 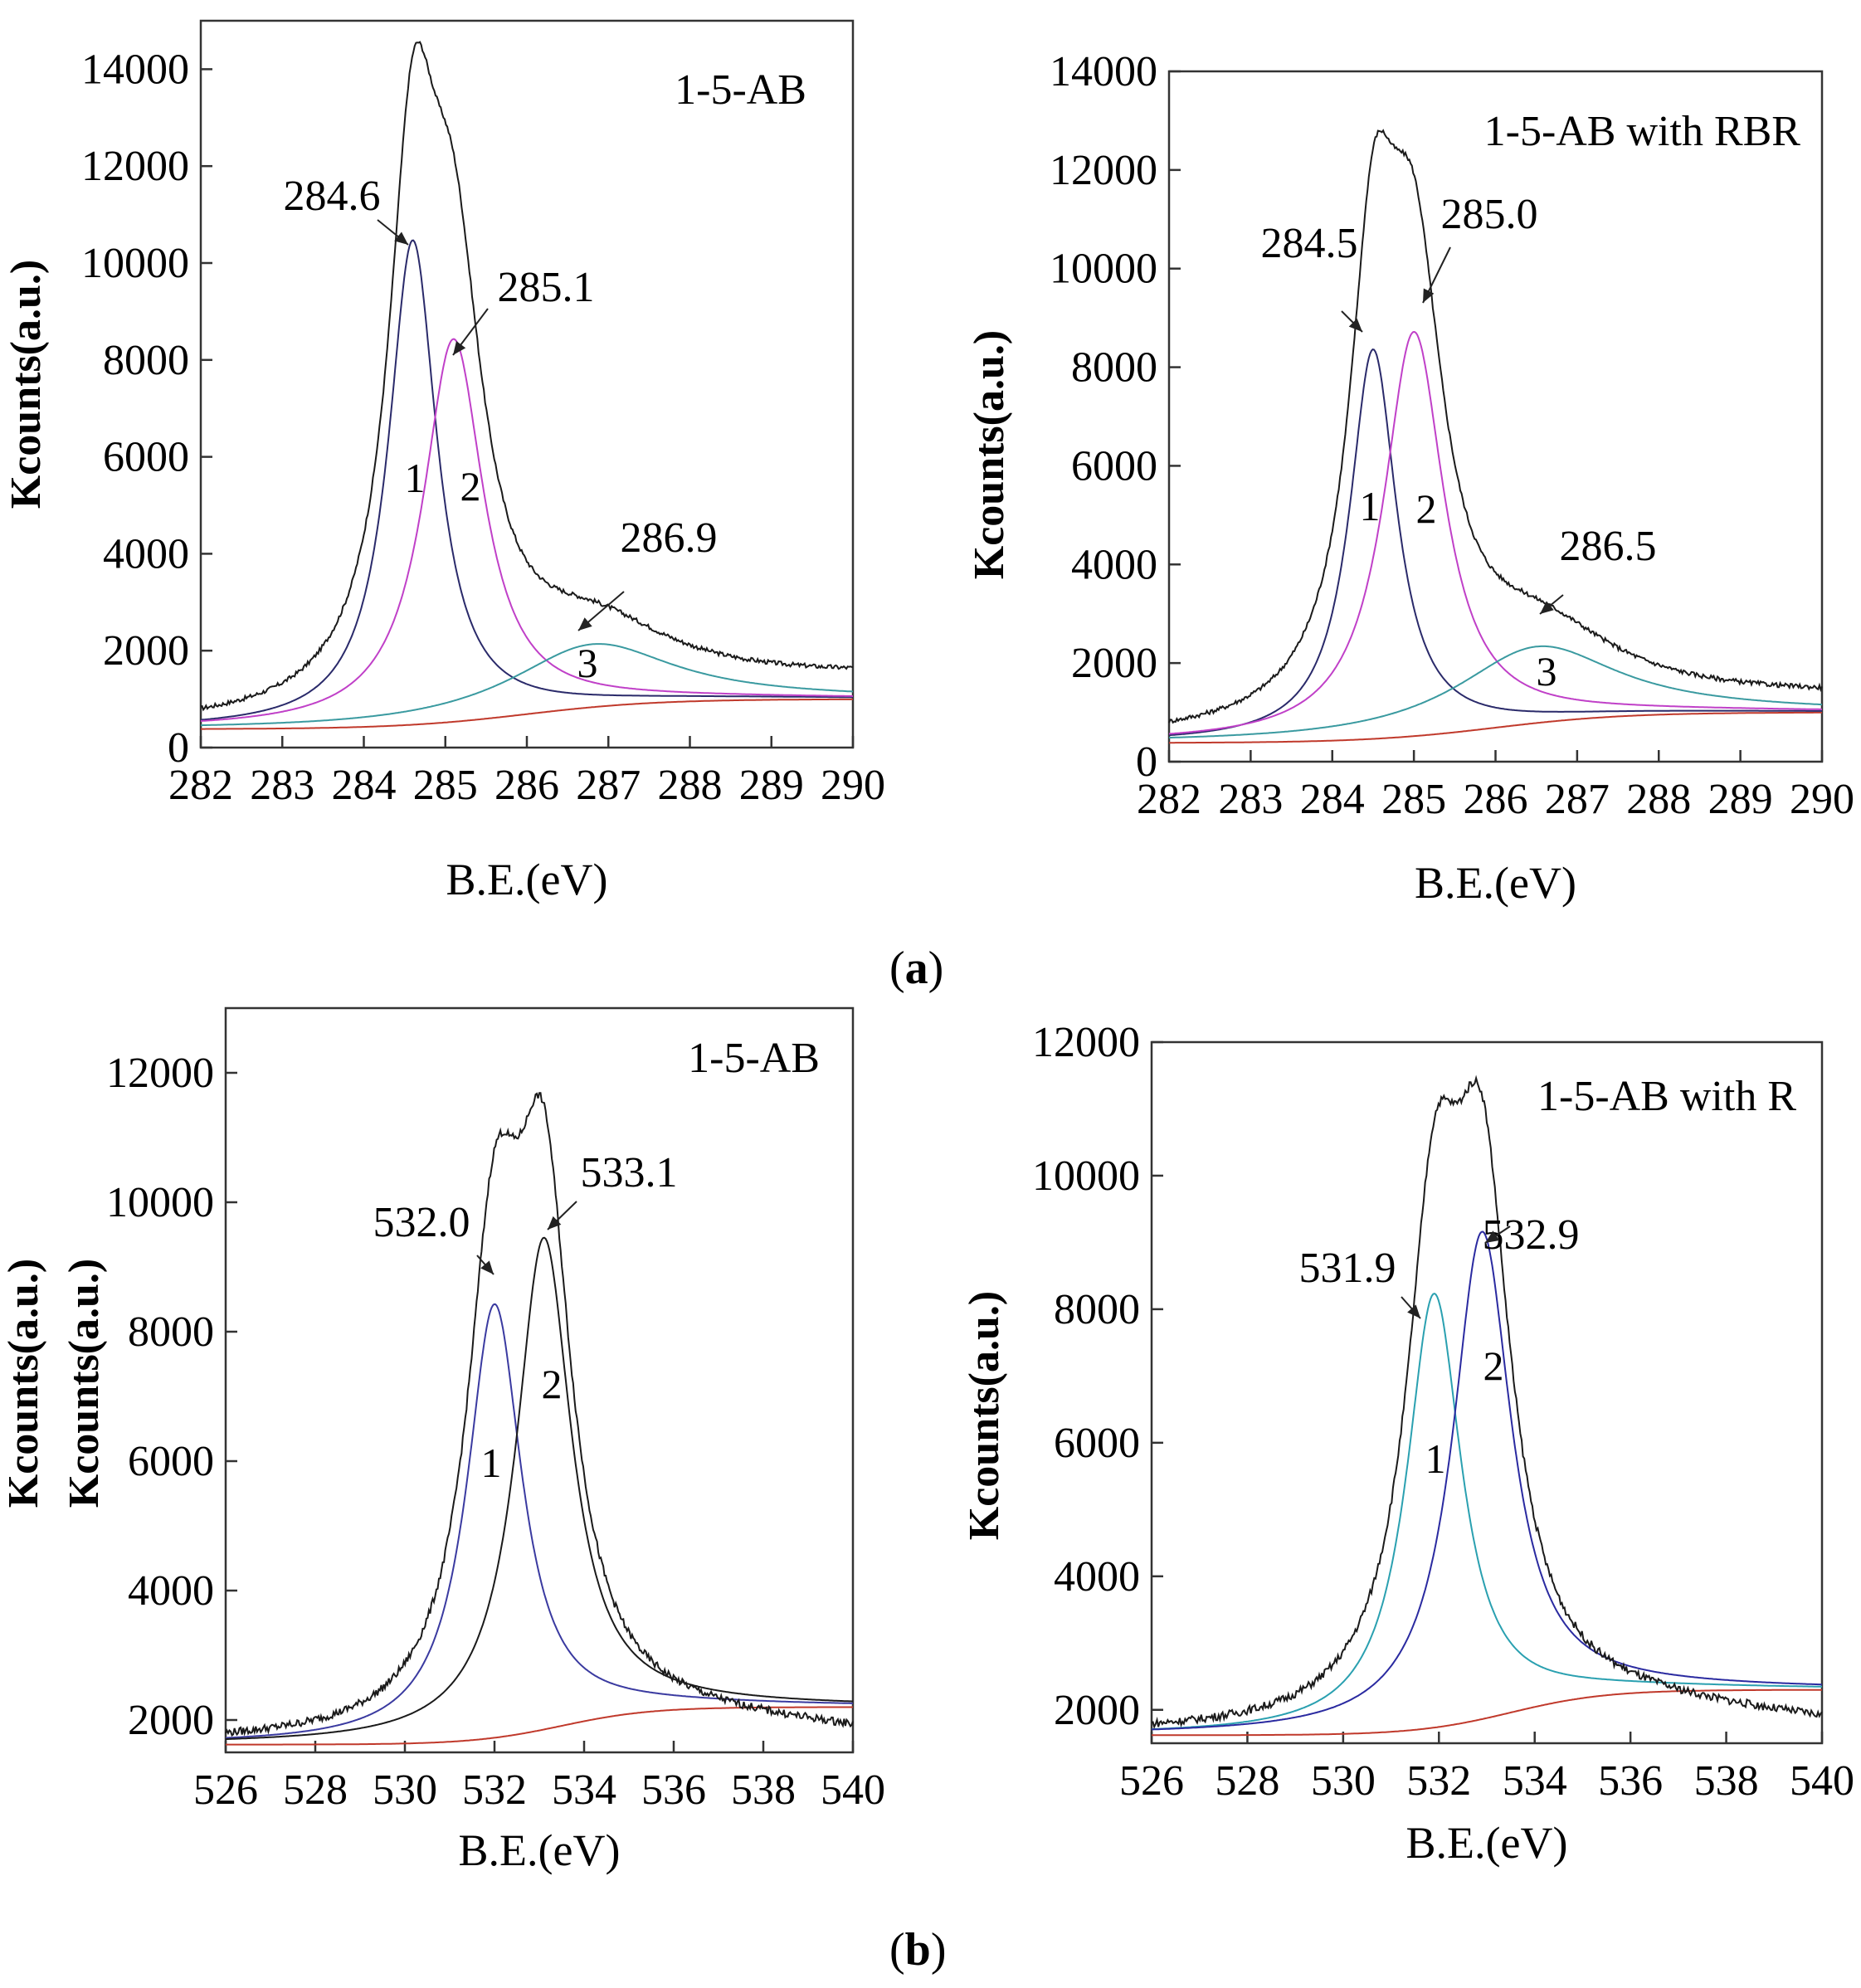 What do you see at coordinates (526, 785) in the screenshot?
I see `x-tick-label: 286` at bounding box center [526, 785].